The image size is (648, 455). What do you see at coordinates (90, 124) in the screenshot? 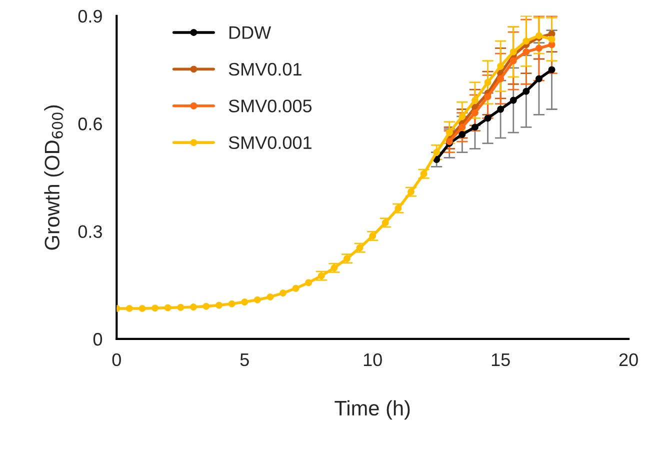
I see `y-tick-label: 0.6` at bounding box center [90, 124].